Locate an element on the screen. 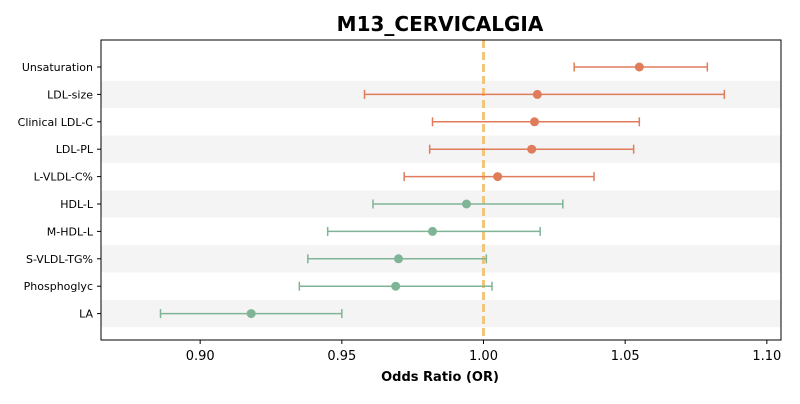 The width and height of the screenshot is (800, 404). x-axis: 0.90 0.95 1.00 1.05 1.10 is located at coordinates (483, 352).